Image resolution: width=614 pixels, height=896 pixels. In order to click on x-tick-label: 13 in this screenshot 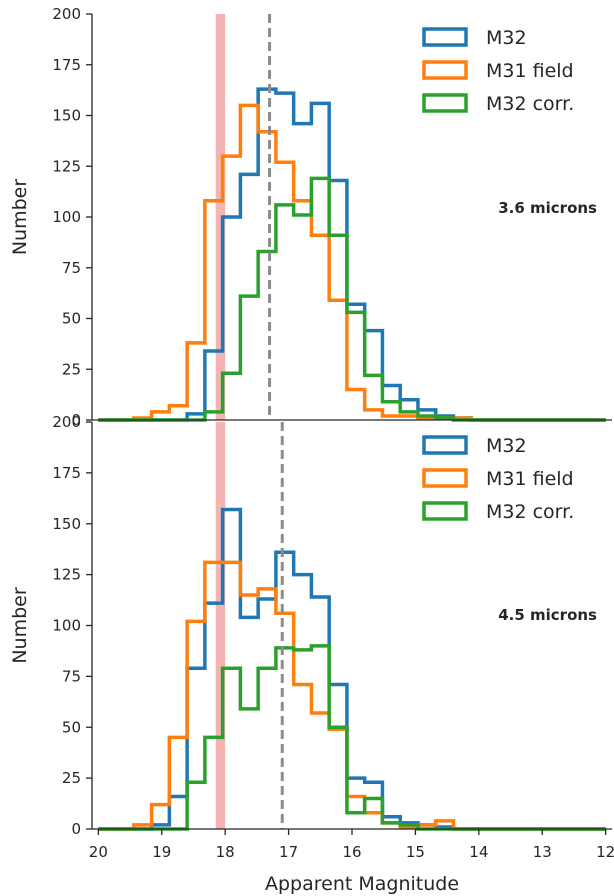, I will do `click(542, 852)`.